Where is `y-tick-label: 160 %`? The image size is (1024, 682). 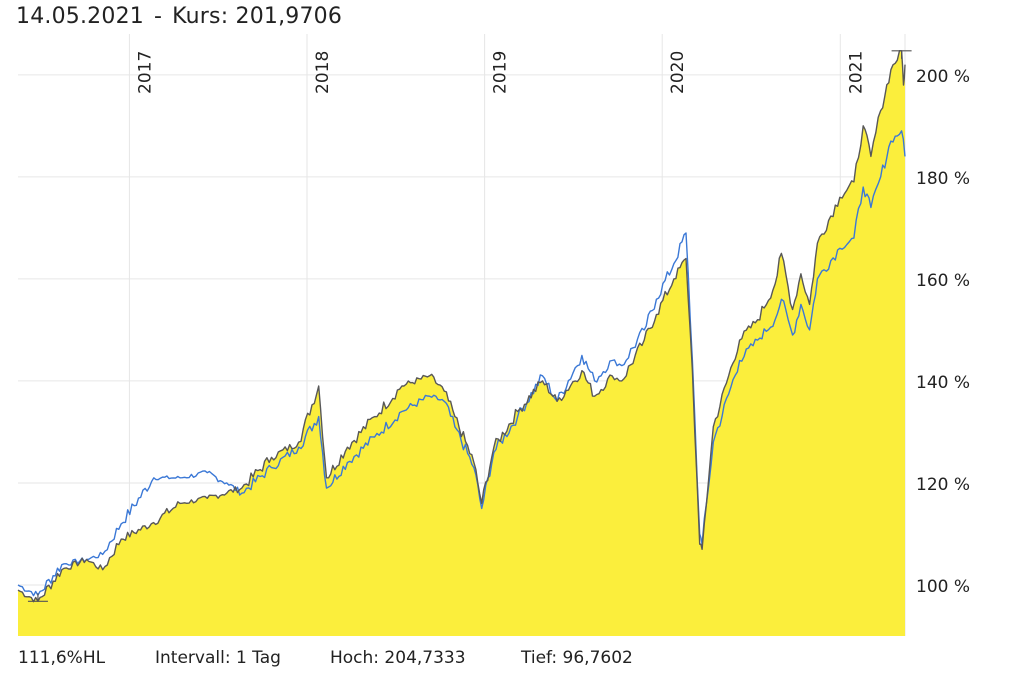 y-tick-label: 160 % is located at coordinates (943, 281).